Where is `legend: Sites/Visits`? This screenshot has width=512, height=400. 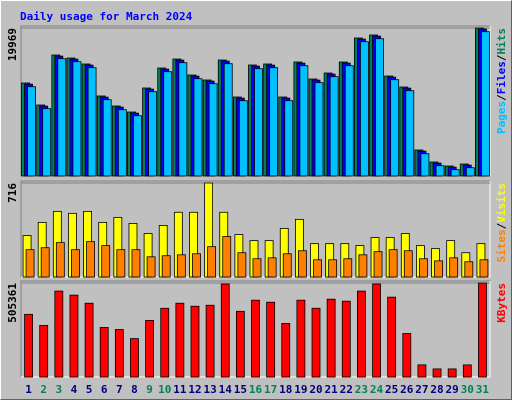 legend: Sites/Visits is located at coordinates (501, 223).